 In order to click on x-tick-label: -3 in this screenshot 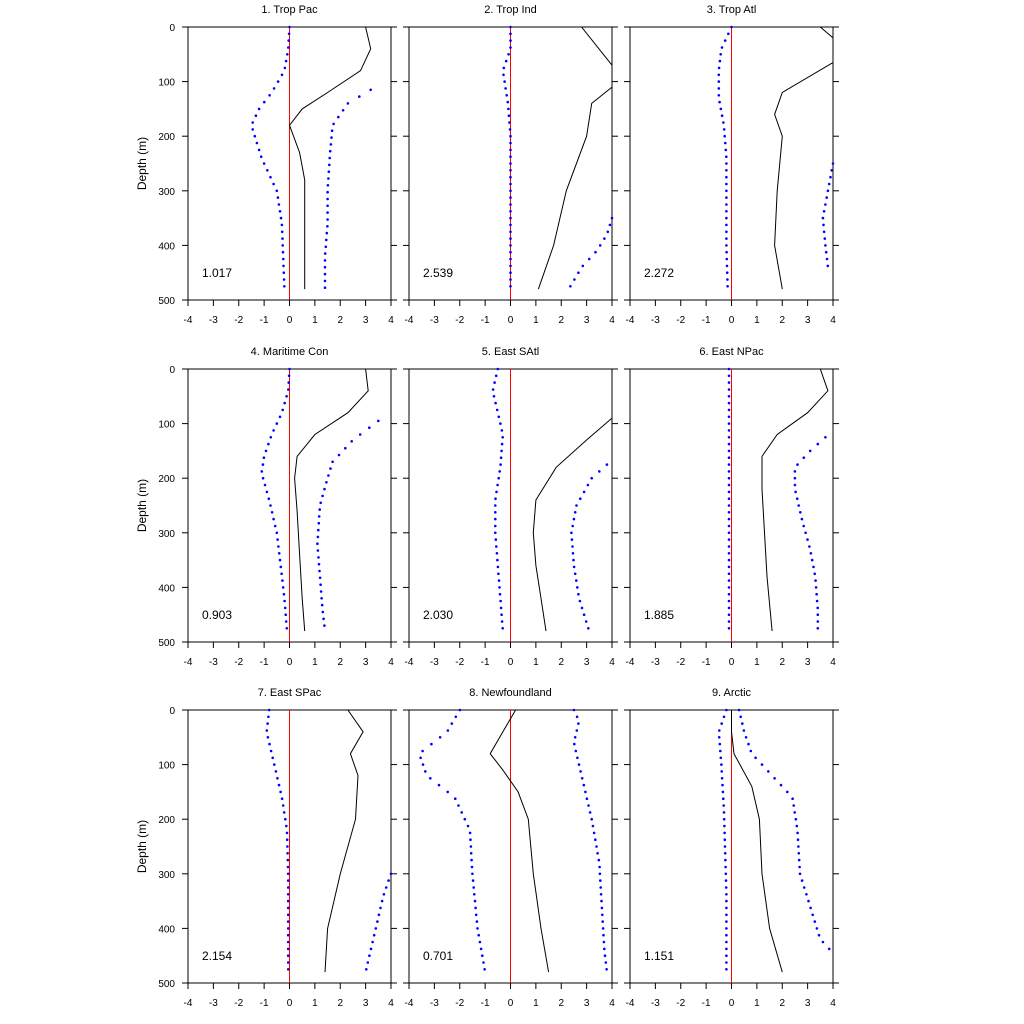, I will do `click(434, 1003)`.